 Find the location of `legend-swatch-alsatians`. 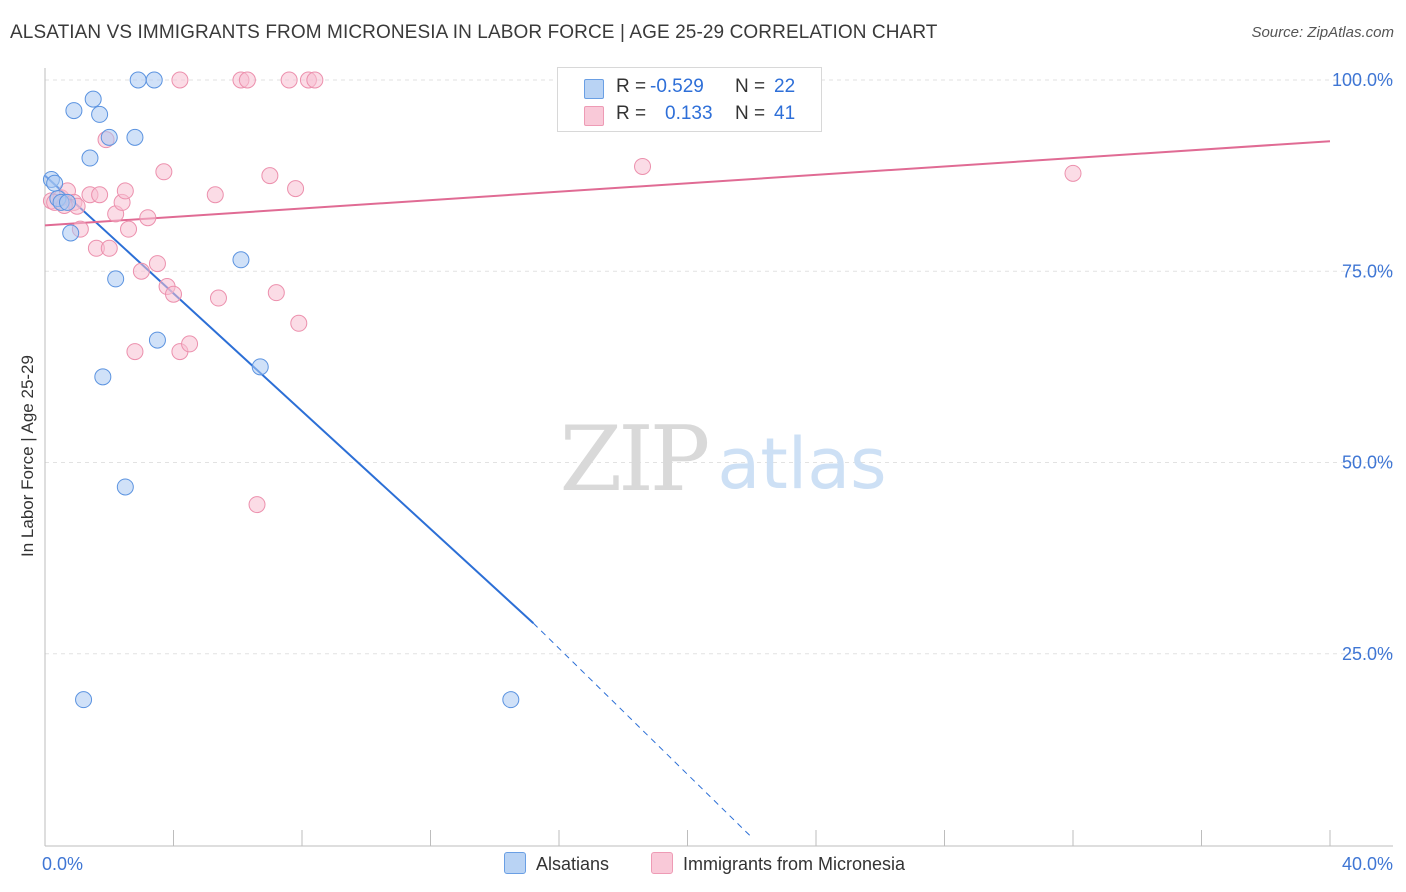

legend-swatch-alsatians is located at coordinates (594, 89).